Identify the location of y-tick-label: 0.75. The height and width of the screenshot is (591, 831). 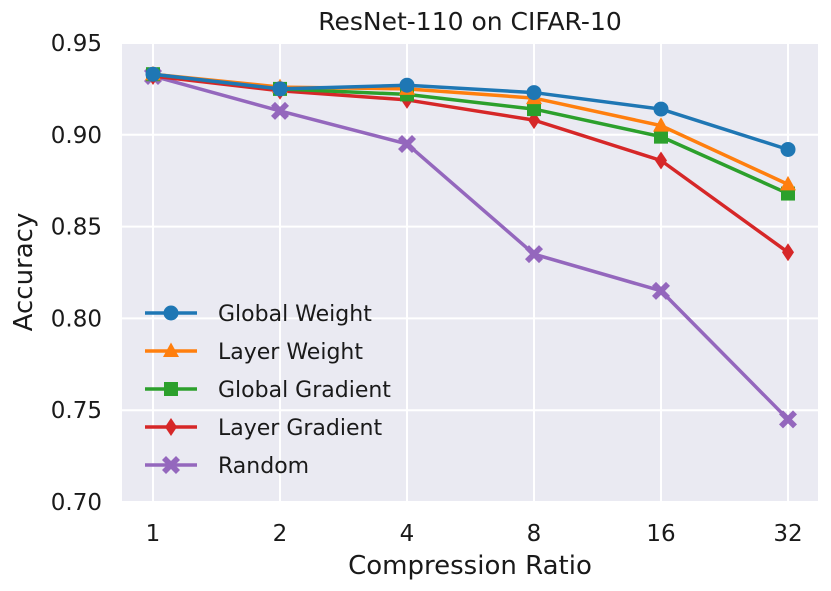
(76, 411).